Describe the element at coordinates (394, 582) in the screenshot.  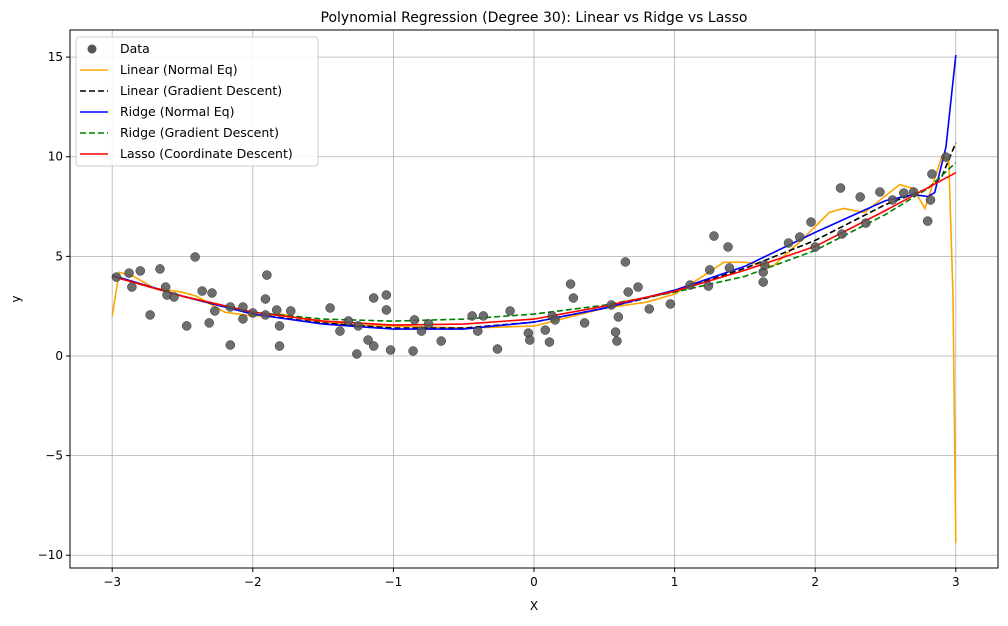
I see `x-tick-label: −1` at that location.